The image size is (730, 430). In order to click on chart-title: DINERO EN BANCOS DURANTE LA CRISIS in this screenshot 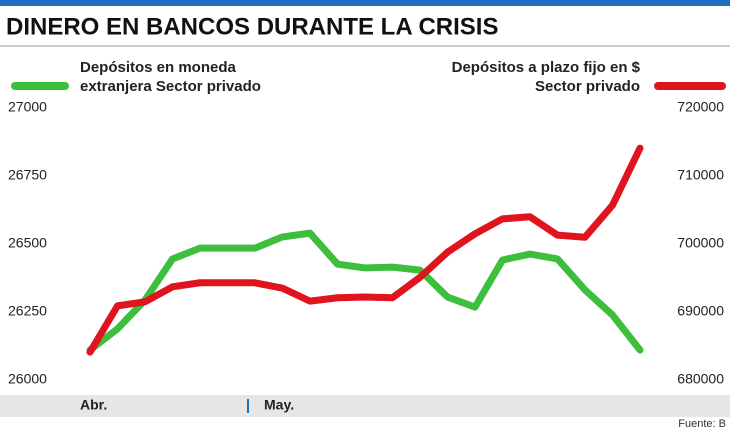, I will do `click(252, 26)`.